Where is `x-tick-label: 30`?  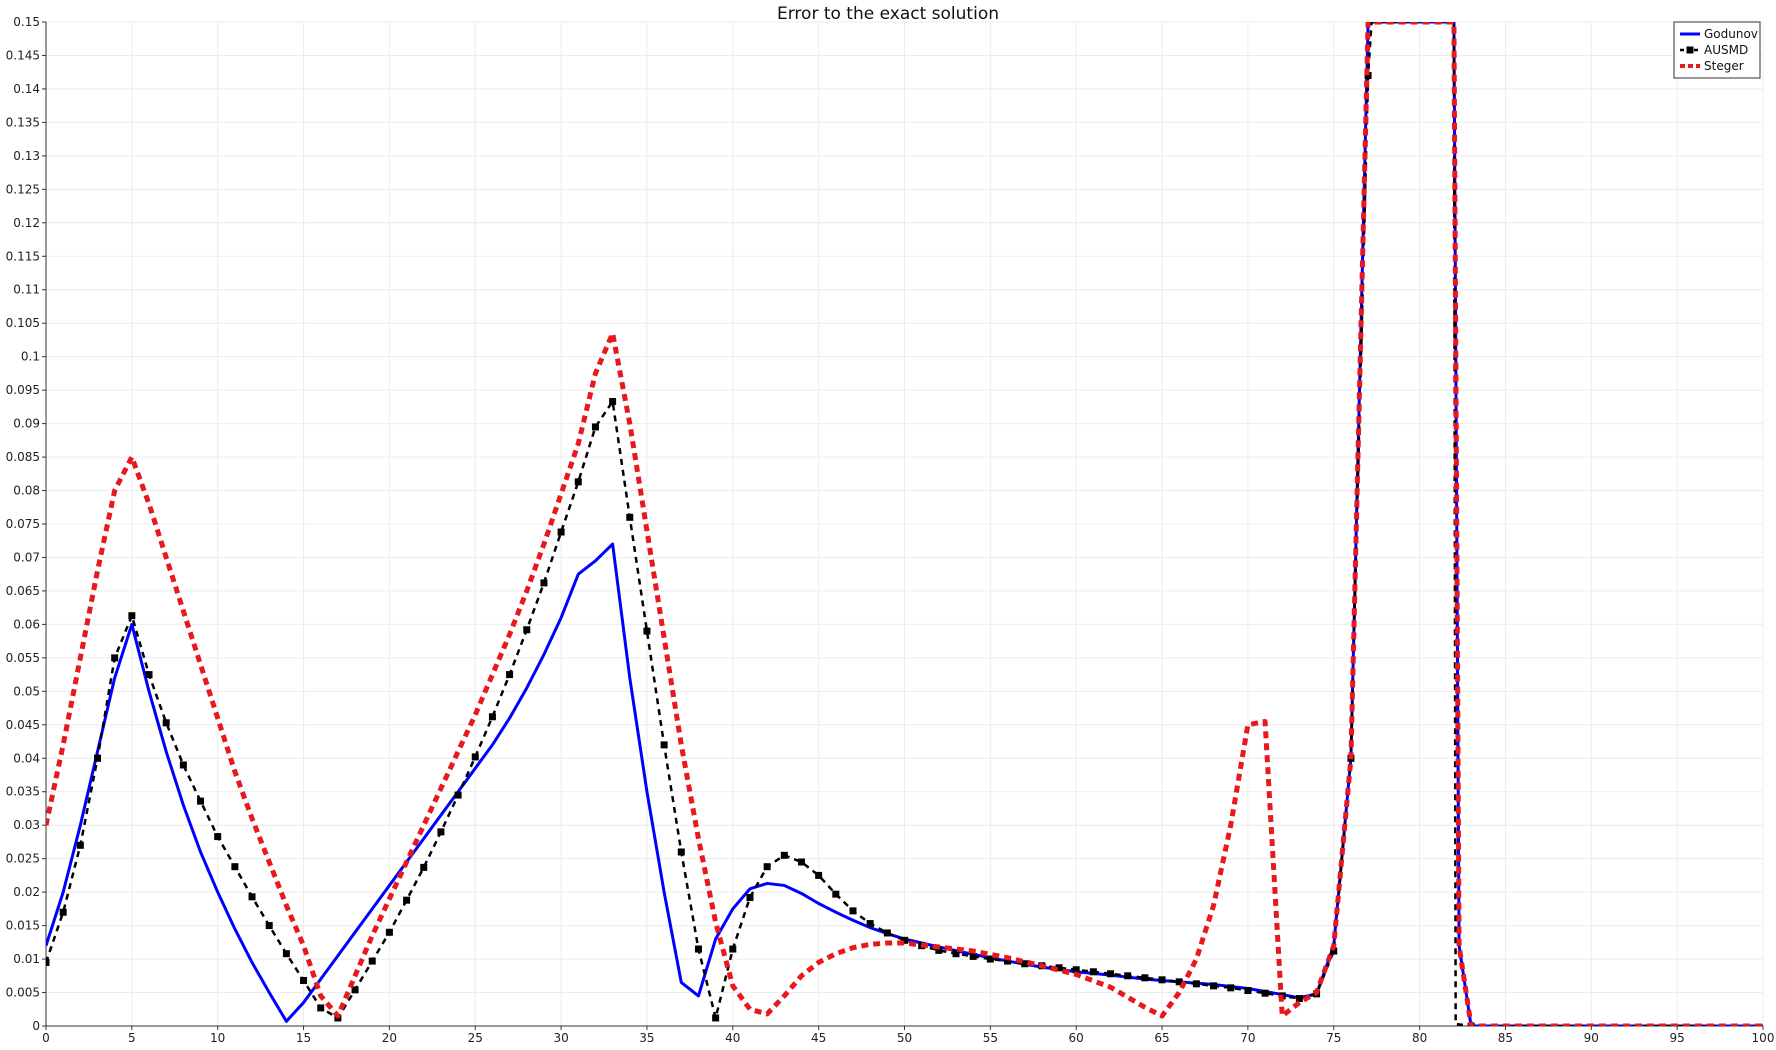 x-tick-label: 30 is located at coordinates (560, 1038).